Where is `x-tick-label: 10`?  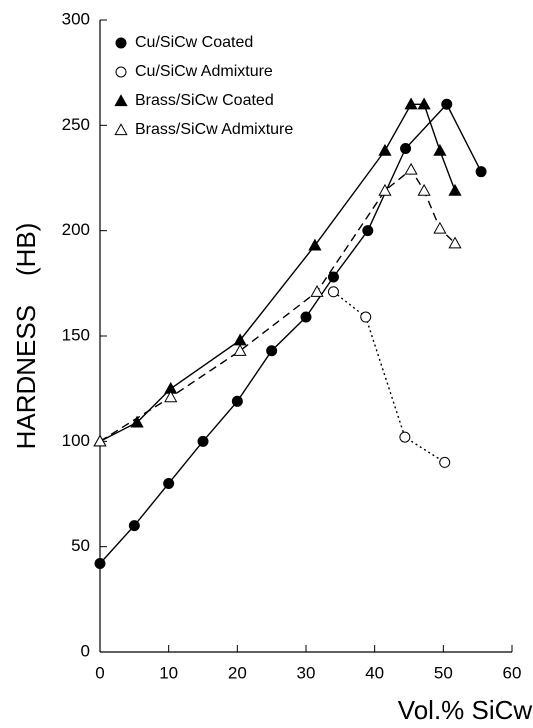
x-tick-label: 10 is located at coordinates (168, 672).